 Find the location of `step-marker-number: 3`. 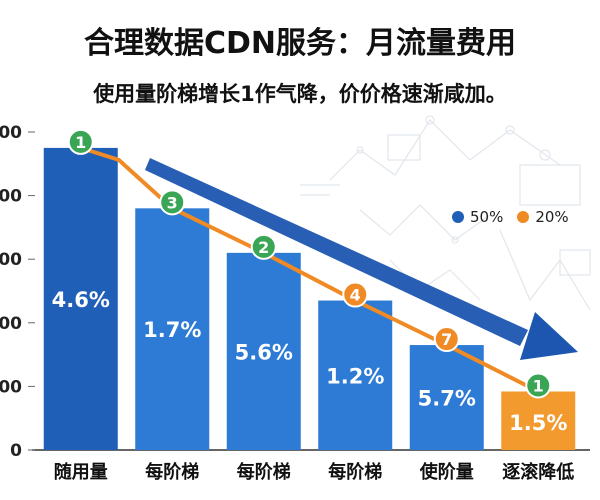

step-marker-number: 3 is located at coordinates (172, 202).